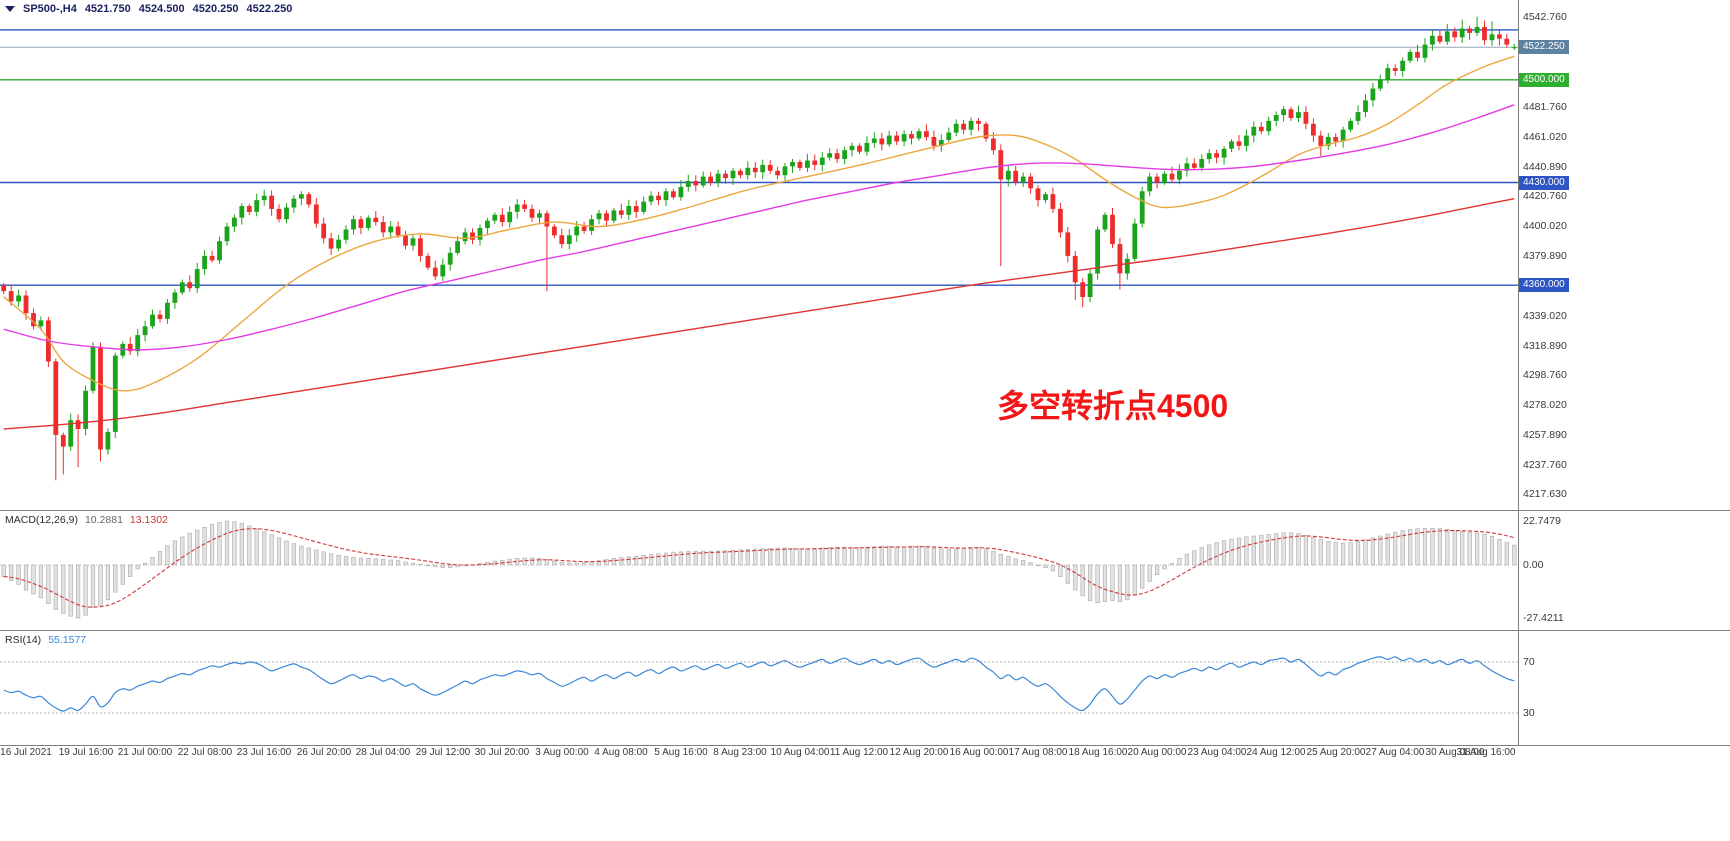 The width and height of the screenshot is (1730, 841). I want to click on time-axis-label: 4 Aug 08:00, so click(621, 752).